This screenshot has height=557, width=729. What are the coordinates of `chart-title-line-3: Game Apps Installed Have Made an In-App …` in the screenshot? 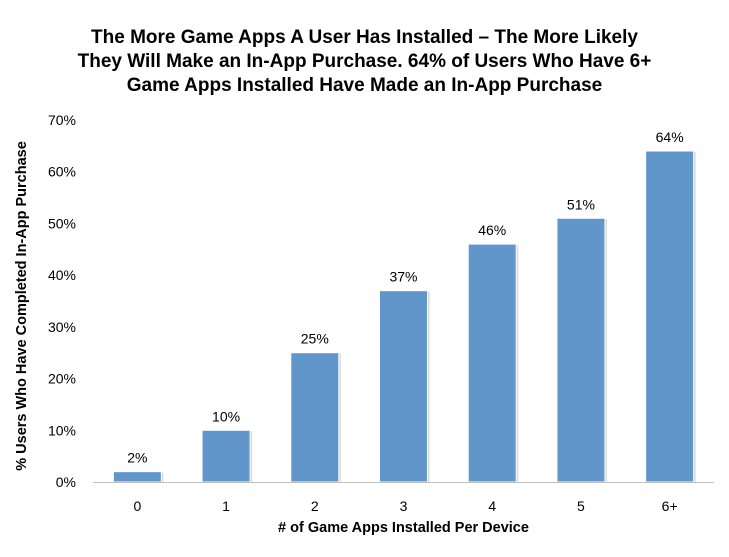 It's located at (364, 85).